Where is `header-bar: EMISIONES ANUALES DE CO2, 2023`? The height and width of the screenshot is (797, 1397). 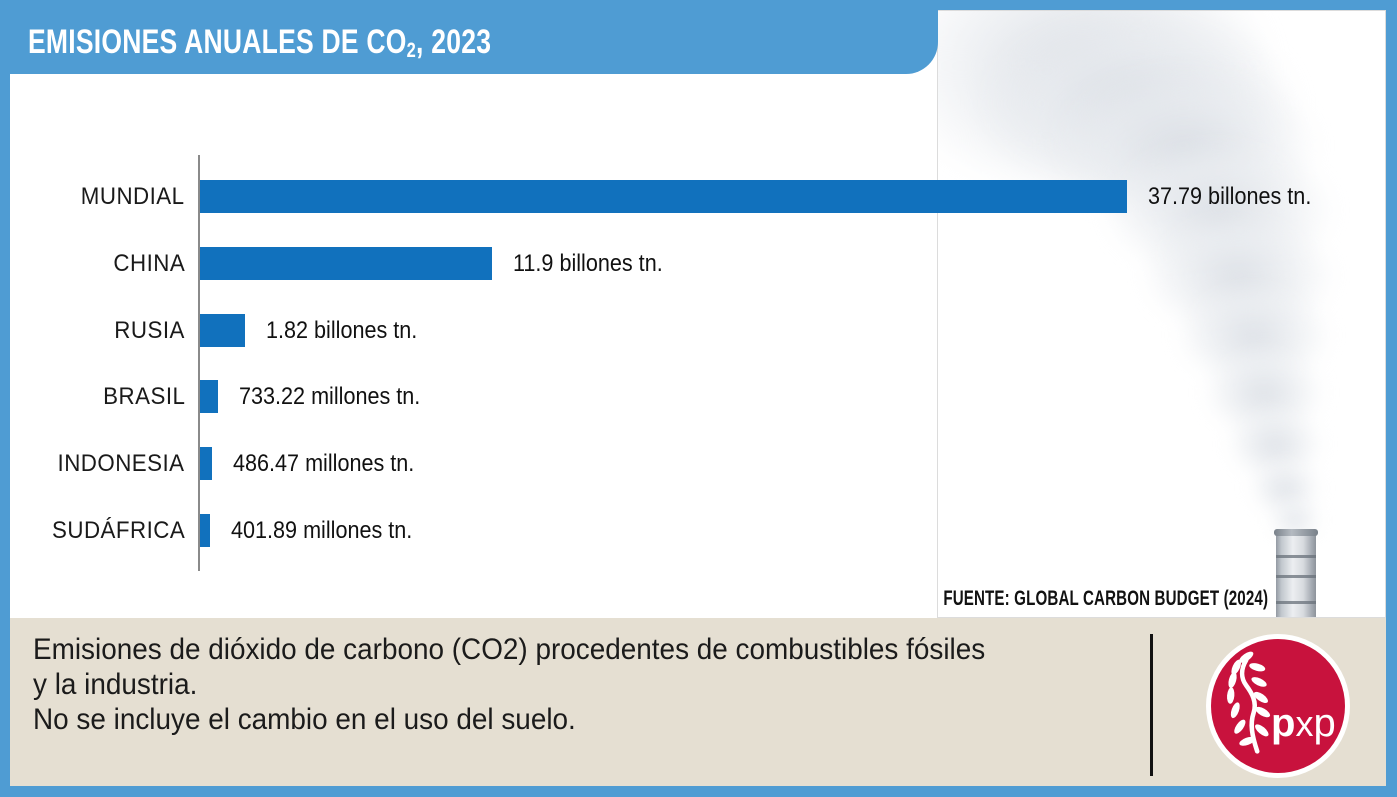
header-bar: EMISIONES ANUALES DE CO2, 2023 is located at coordinates (469, 37).